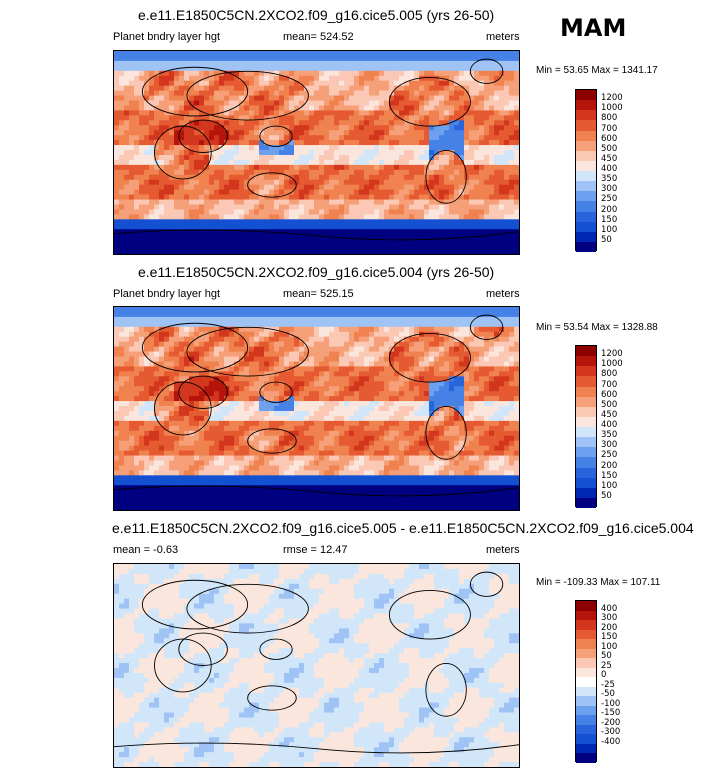 The height and width of the screenshot is (776, 712). Describe the element at coordinates (586, 216) in the screenshot. I see `colorbar-segment` at that location.